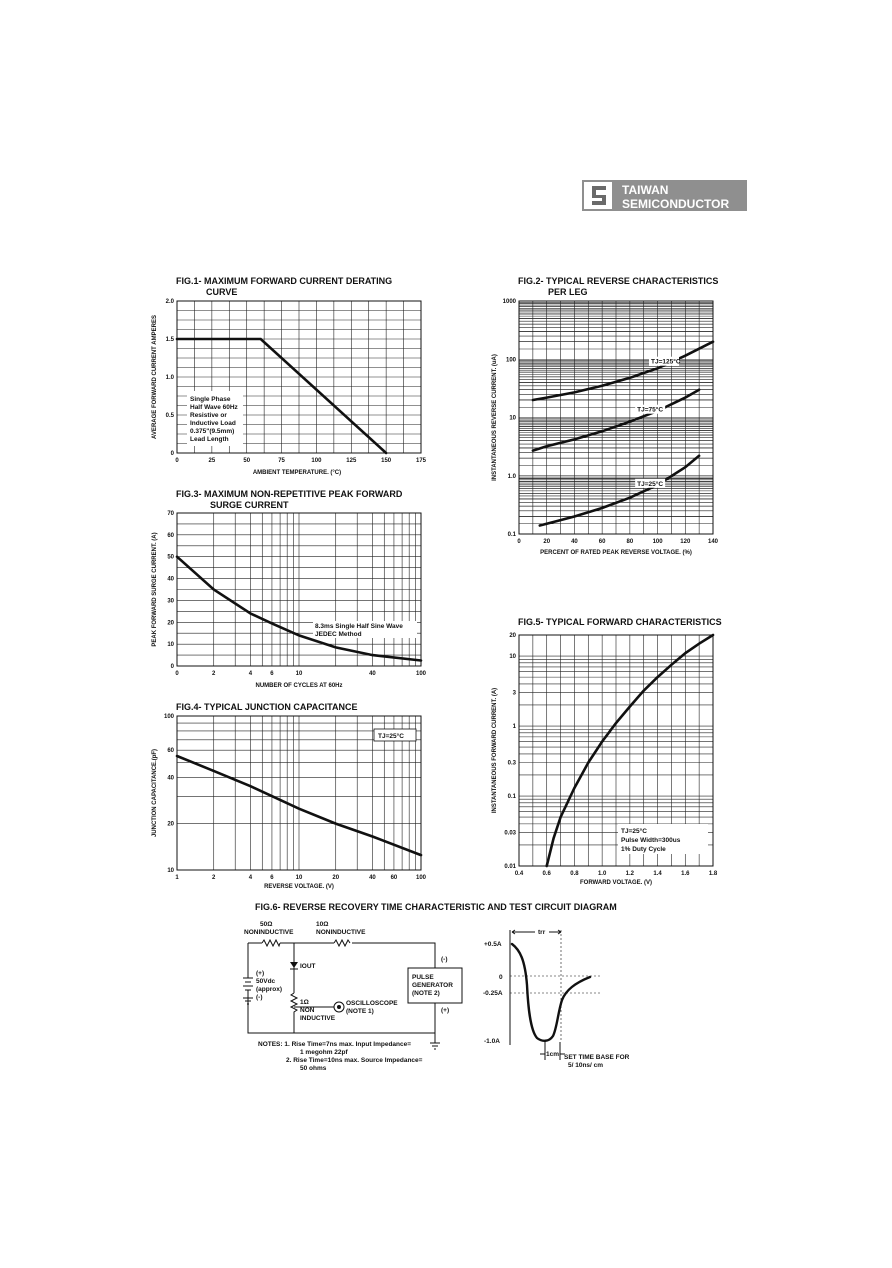  I want to click on oscilloscope-icon, so click(339, 1007).